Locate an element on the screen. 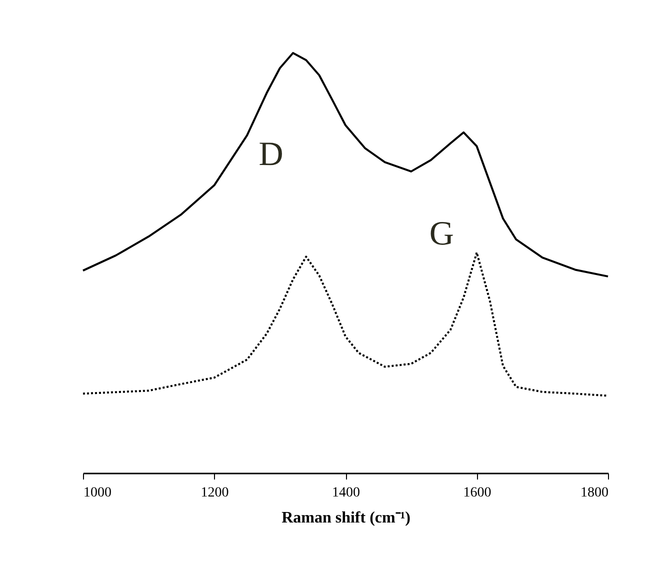 This screenshot has height=586, width=645. x-tick-label: 1400 is located at coordinates (346, 493).